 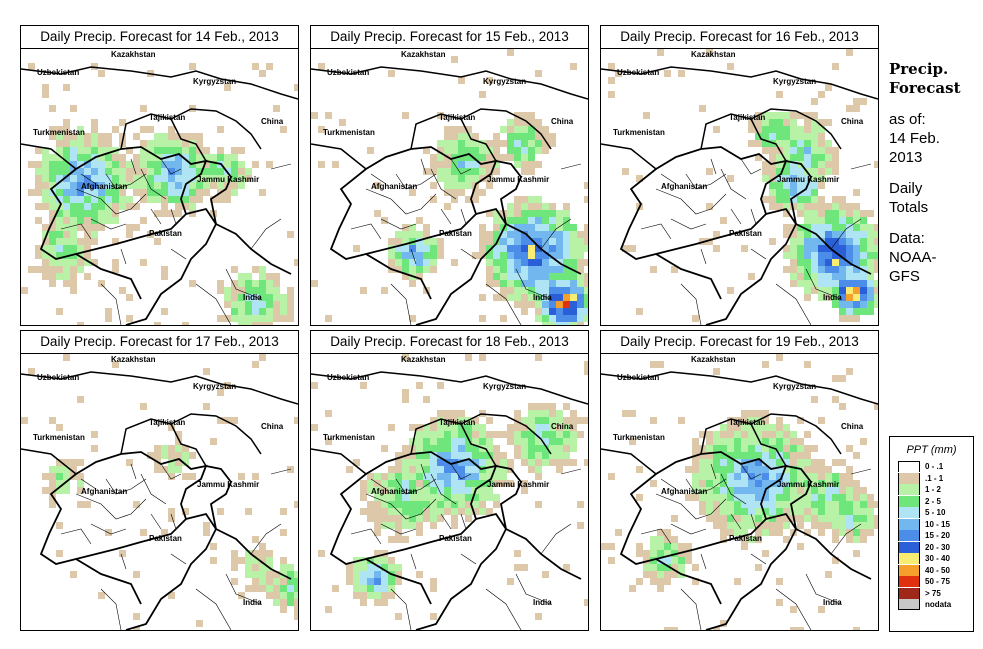 What do you see at coordinates (909, 466) in the screenshot?
I see `legend-swatch` at bounding box center [909, 466].